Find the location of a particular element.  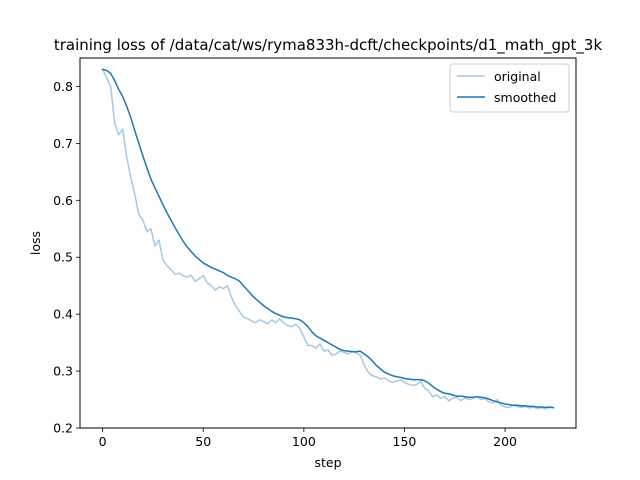

legend-label-original: original is located at coordinates (517, 76).